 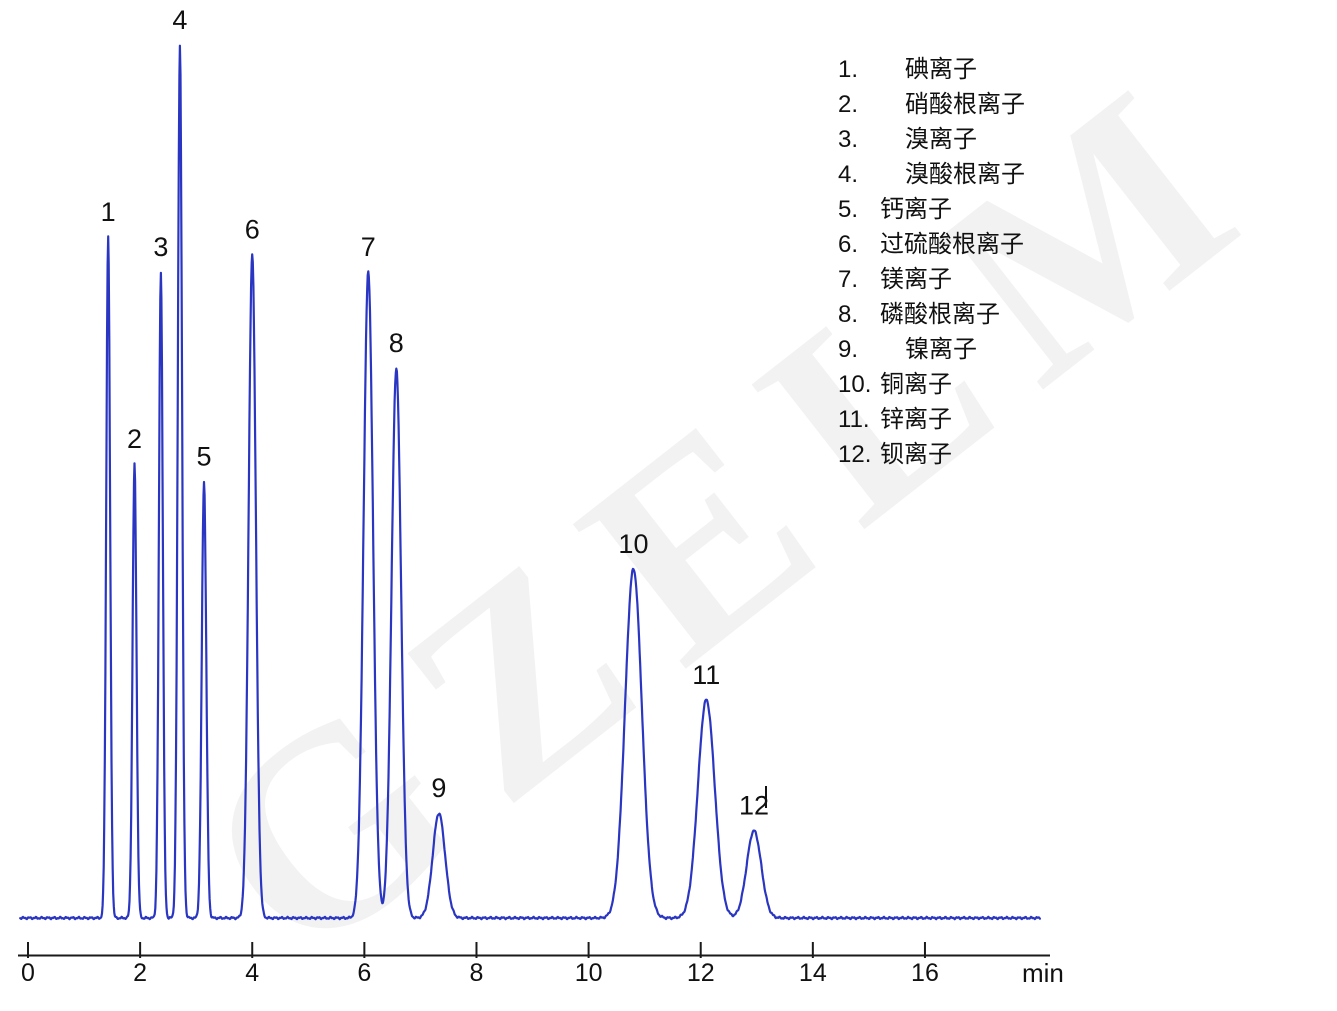 I want to click on peak-number-label: 6, so click(x=252, y=230).